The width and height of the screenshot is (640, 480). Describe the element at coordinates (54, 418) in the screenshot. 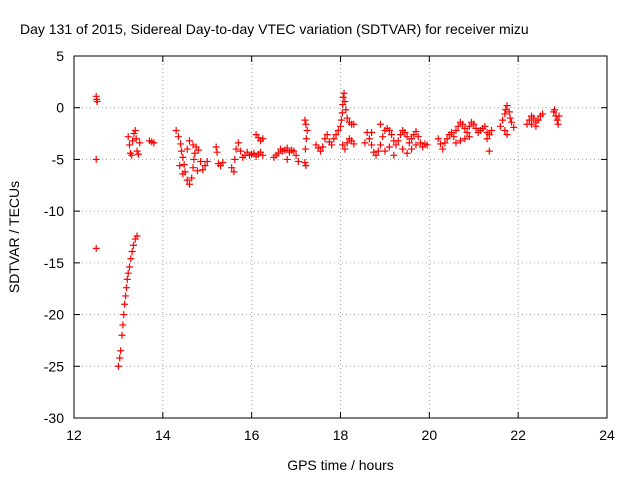

I see `y-tick-label: -30` at that location.